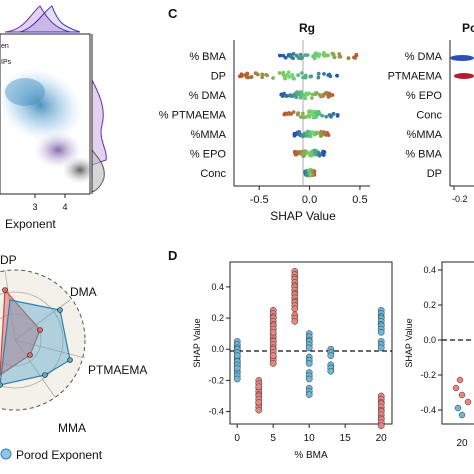 The height and width of the screenshot is (474, 474). Describe the element at coordinates (428, 375) in the screenshot. I see `right-ytick-label: -0.2` at that location.